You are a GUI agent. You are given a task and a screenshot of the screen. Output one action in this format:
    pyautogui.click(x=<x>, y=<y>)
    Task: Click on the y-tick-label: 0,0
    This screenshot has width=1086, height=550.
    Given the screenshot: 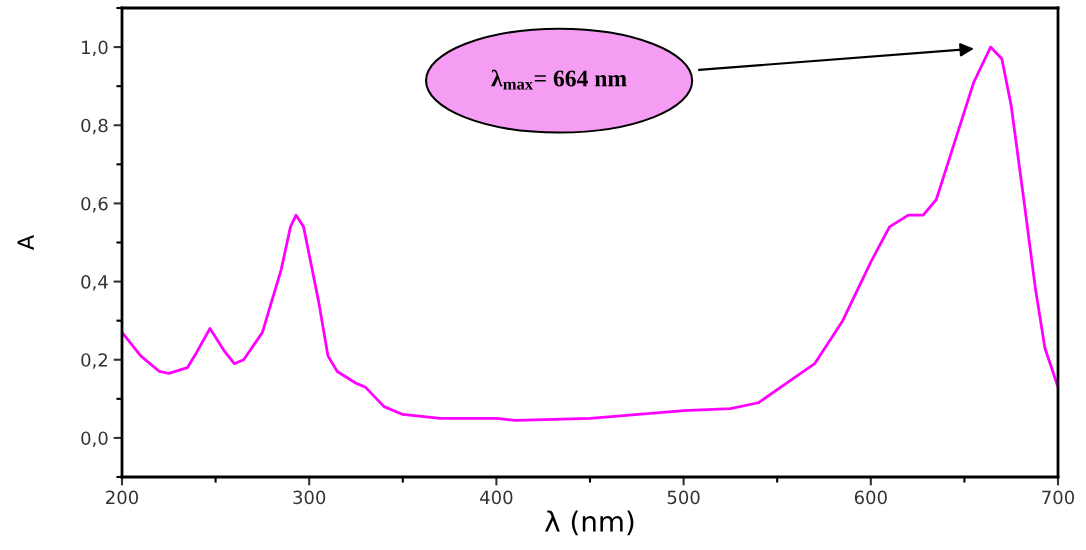 What is the action you would take?
    pyautogui.click(x=94, y=439)
    